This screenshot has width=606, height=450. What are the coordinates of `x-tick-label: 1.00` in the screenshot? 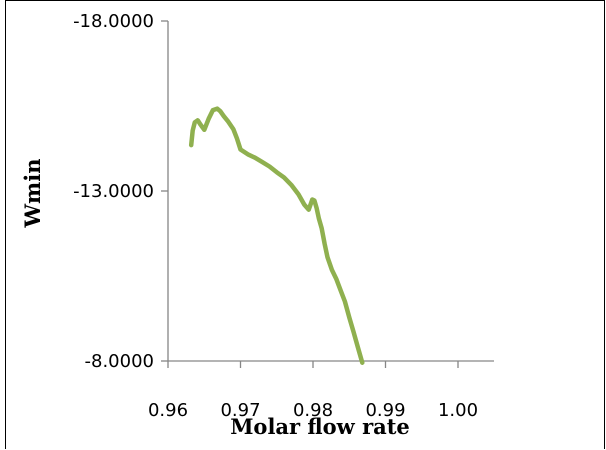 It's located at (458, 410).